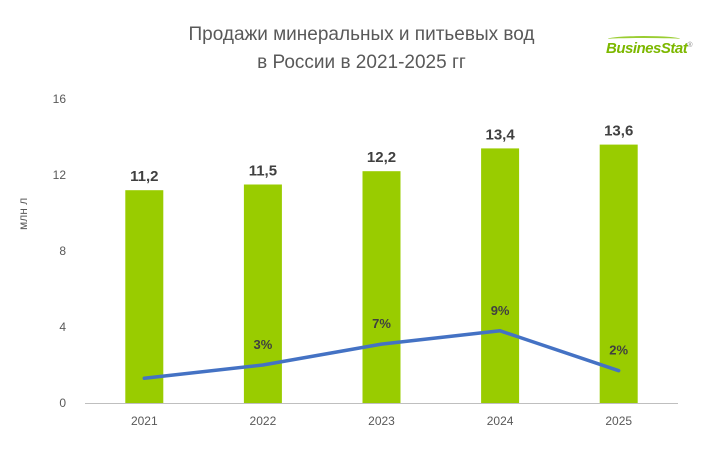  I want to click on chart-title-line-2: в России в 2021-2025 гг, so click(361, 62).